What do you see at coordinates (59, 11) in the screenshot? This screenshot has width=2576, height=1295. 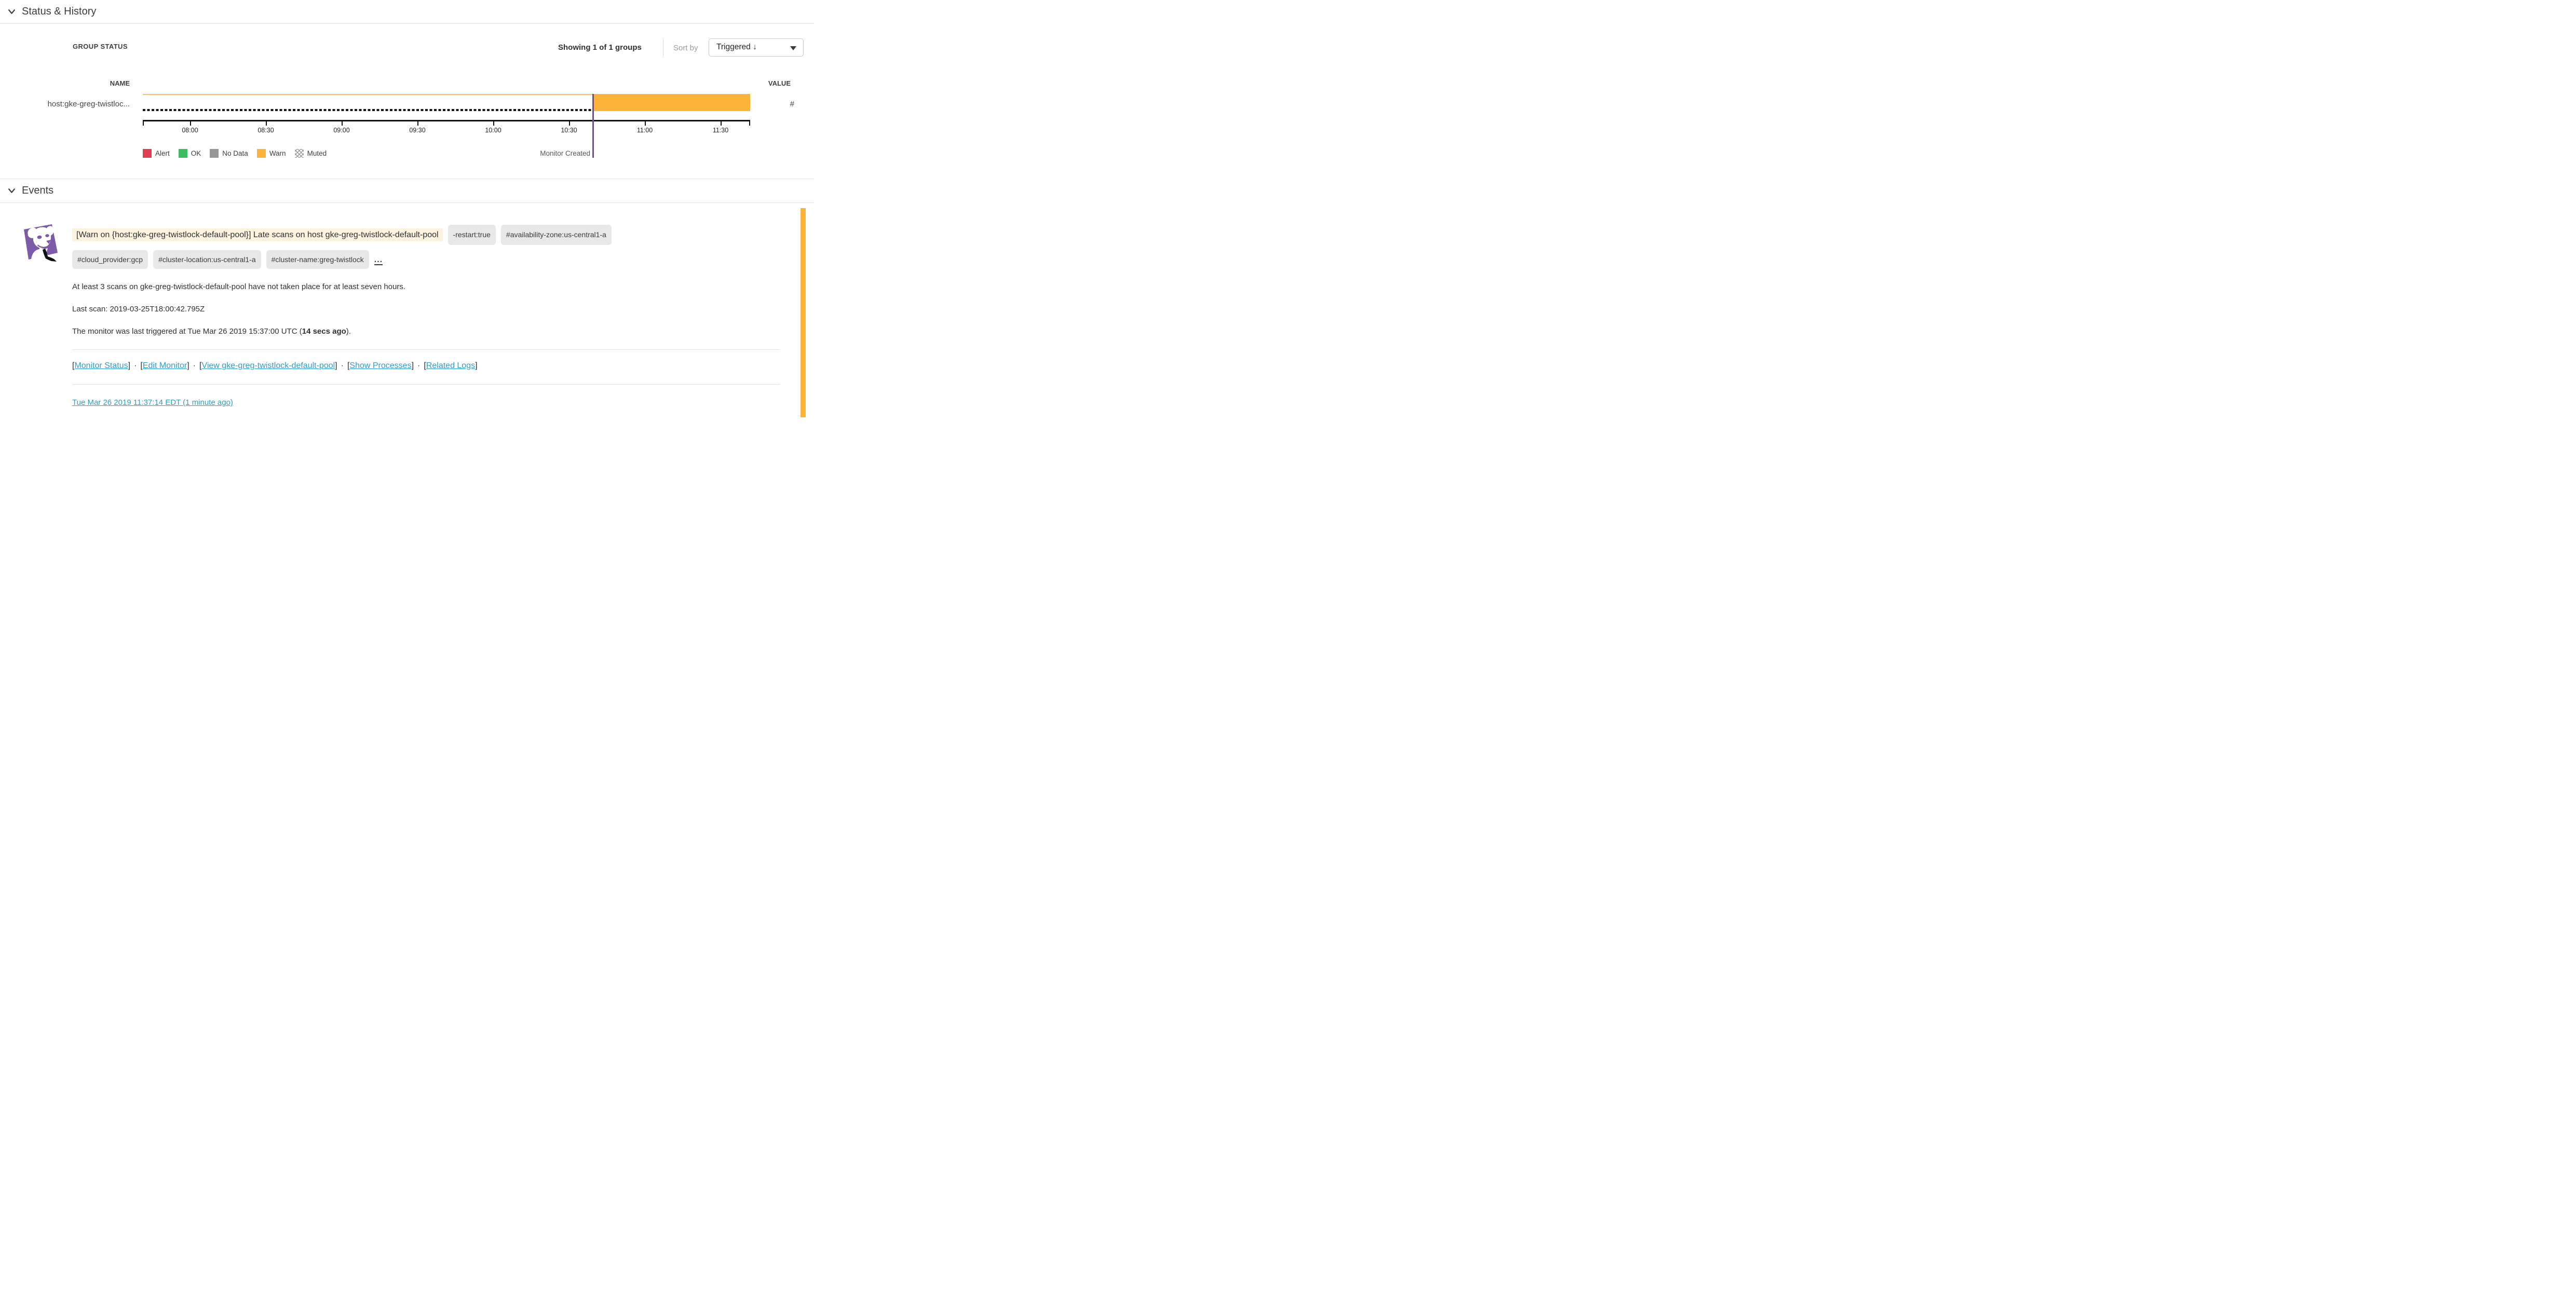 I see `status-history-title: Status & History` at bounding box center [59, 11].